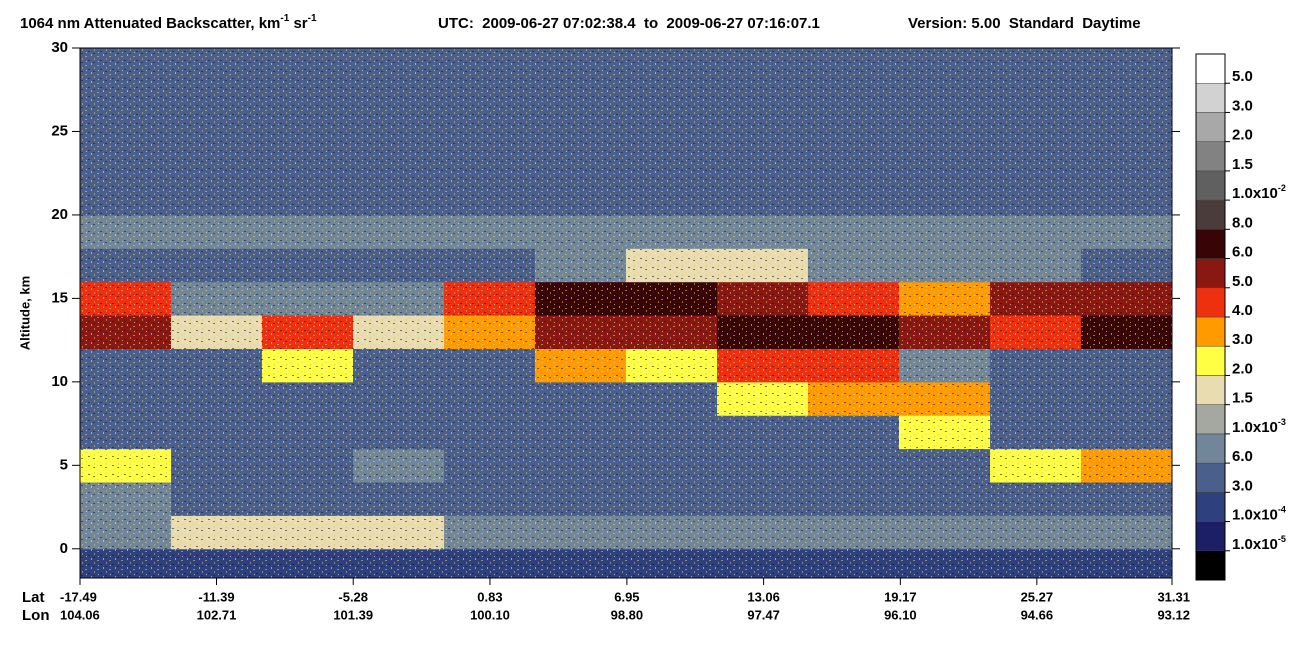 Image resolution: width=1300 pixels, height=667 pixels. What do you see at coordinates (489, 596) in the screenshot?
I see `x-tick-label: 0.83` at bounding box center [489, 596].